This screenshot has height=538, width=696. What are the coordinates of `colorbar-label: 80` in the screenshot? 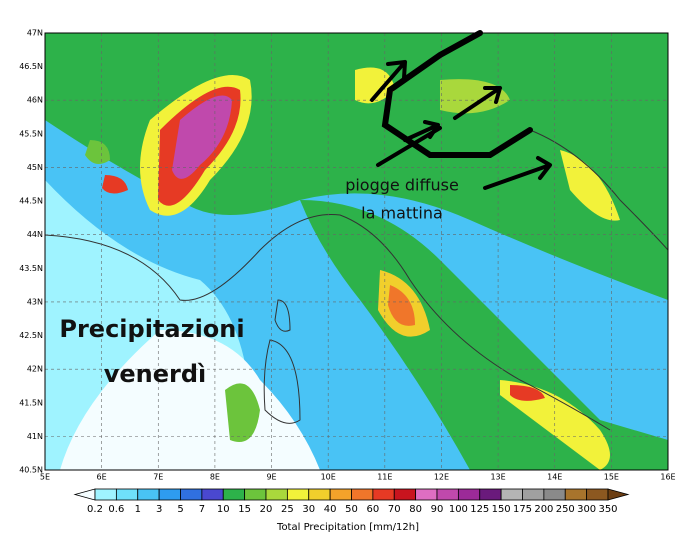 It's located at (415, 509).